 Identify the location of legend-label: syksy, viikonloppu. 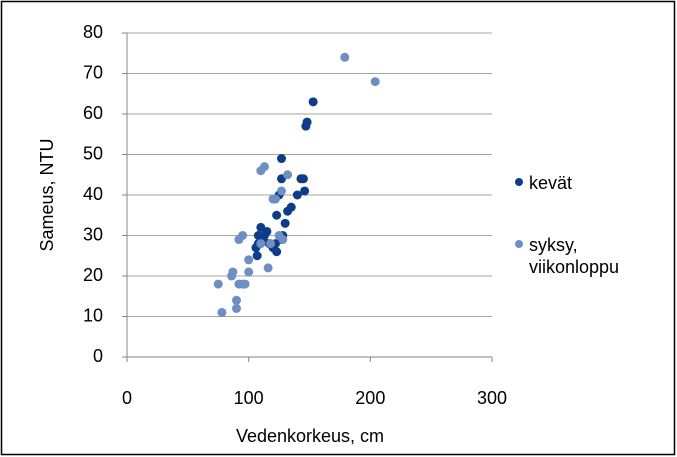
(574, 256).